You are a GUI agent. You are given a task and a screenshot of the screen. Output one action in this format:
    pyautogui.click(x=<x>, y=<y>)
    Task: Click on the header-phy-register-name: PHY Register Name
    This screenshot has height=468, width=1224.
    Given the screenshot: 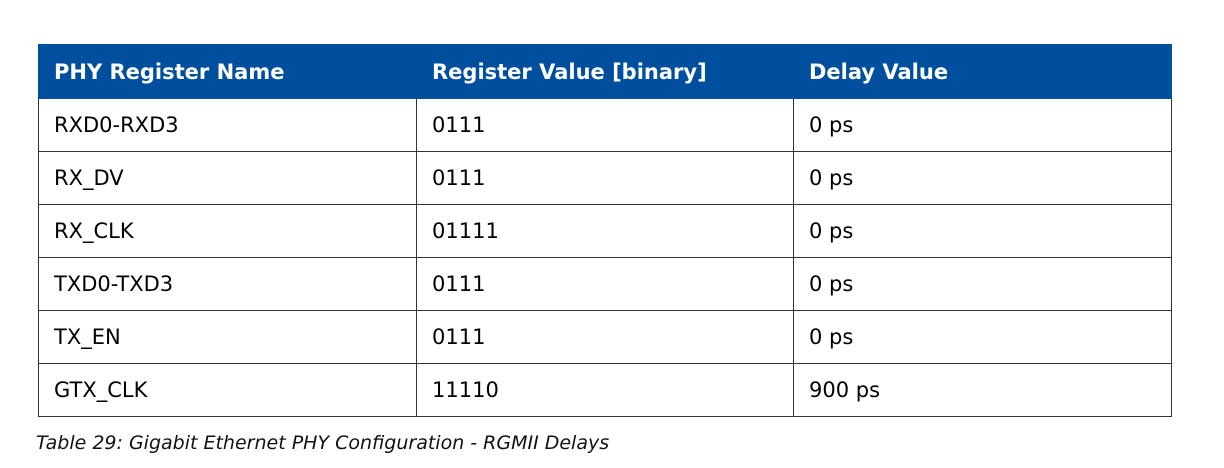 What is the action you would take?
    pyautogui.click(x=227, y=71)
    